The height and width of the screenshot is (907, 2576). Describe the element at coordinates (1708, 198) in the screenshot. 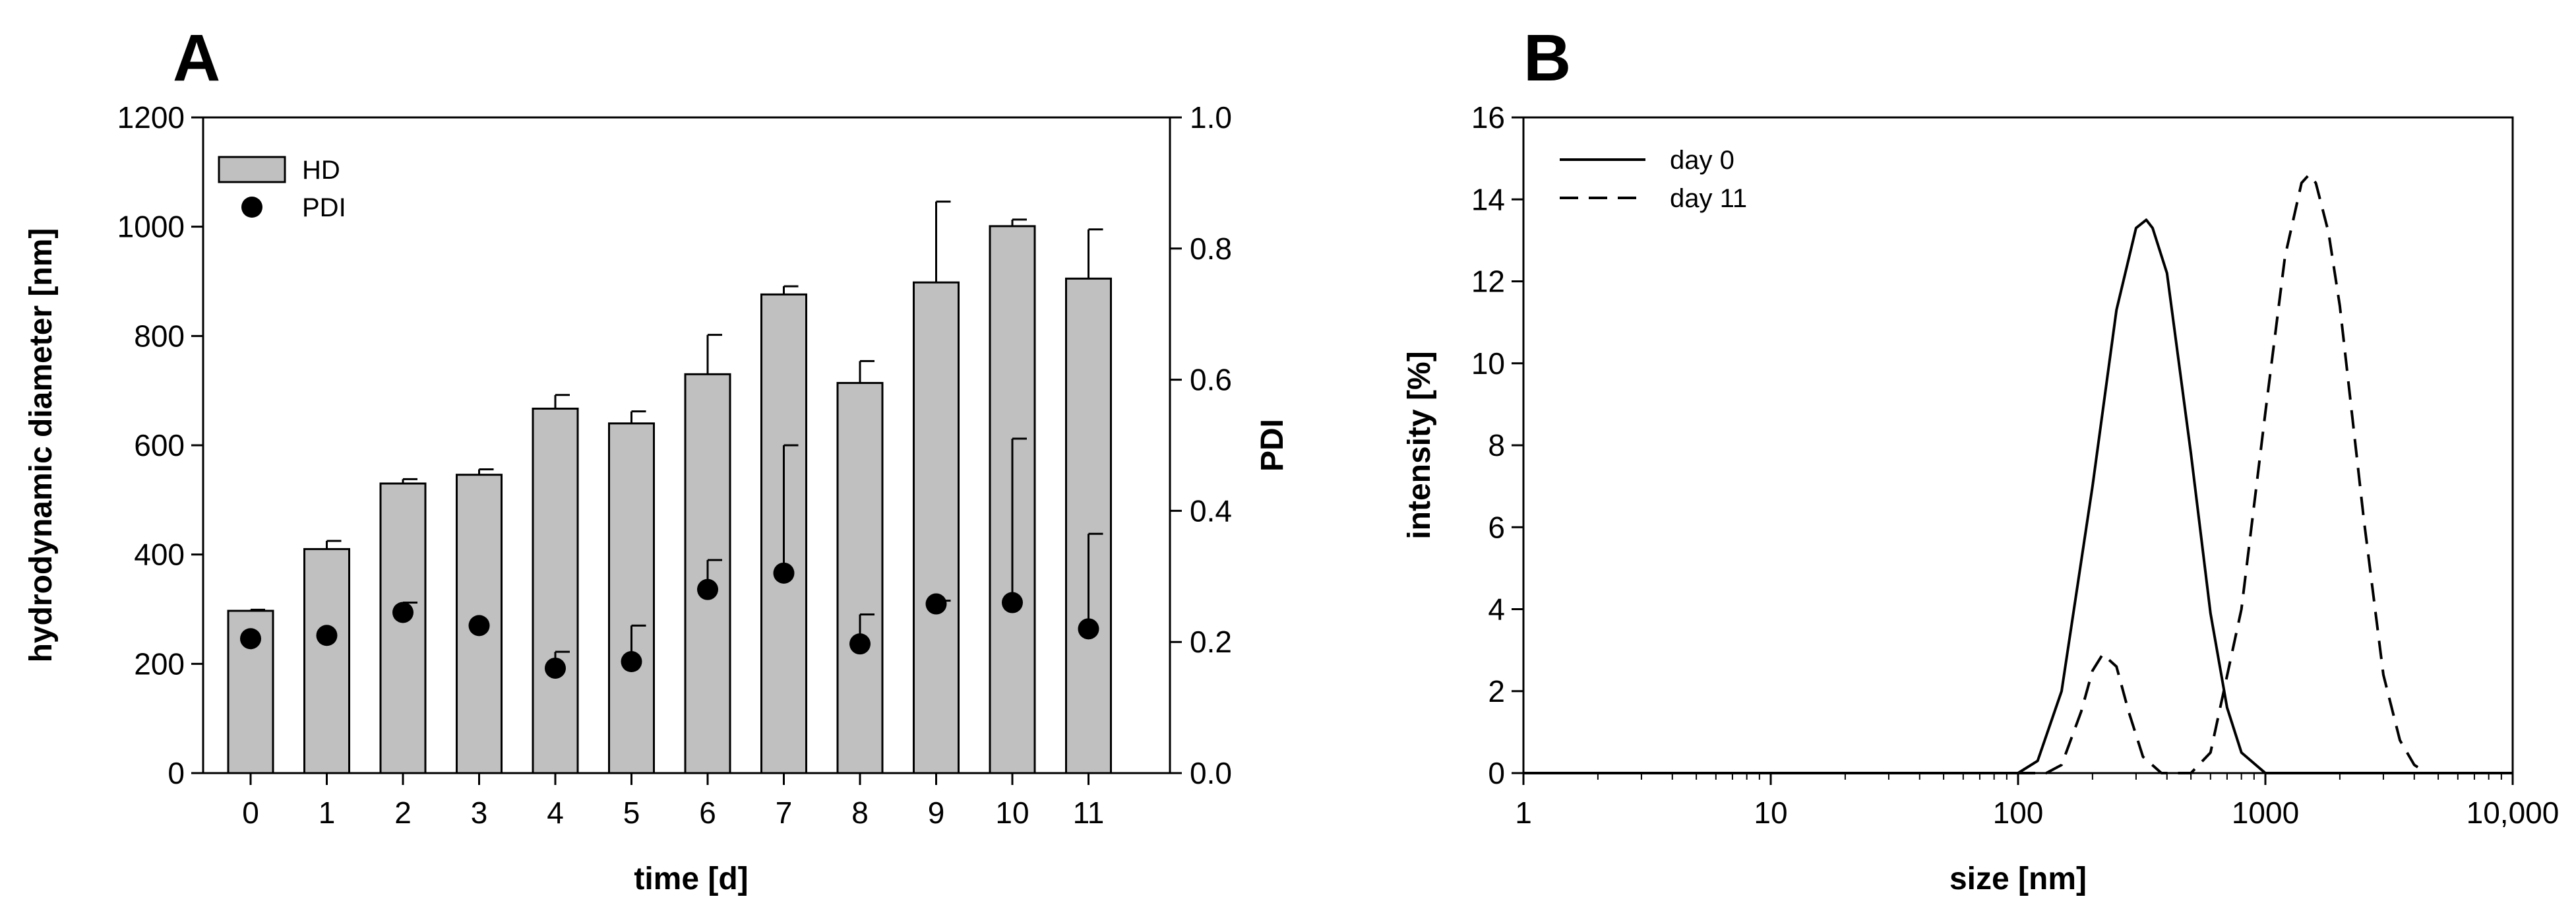

I see `legend-label-day11: day 11` at that location.